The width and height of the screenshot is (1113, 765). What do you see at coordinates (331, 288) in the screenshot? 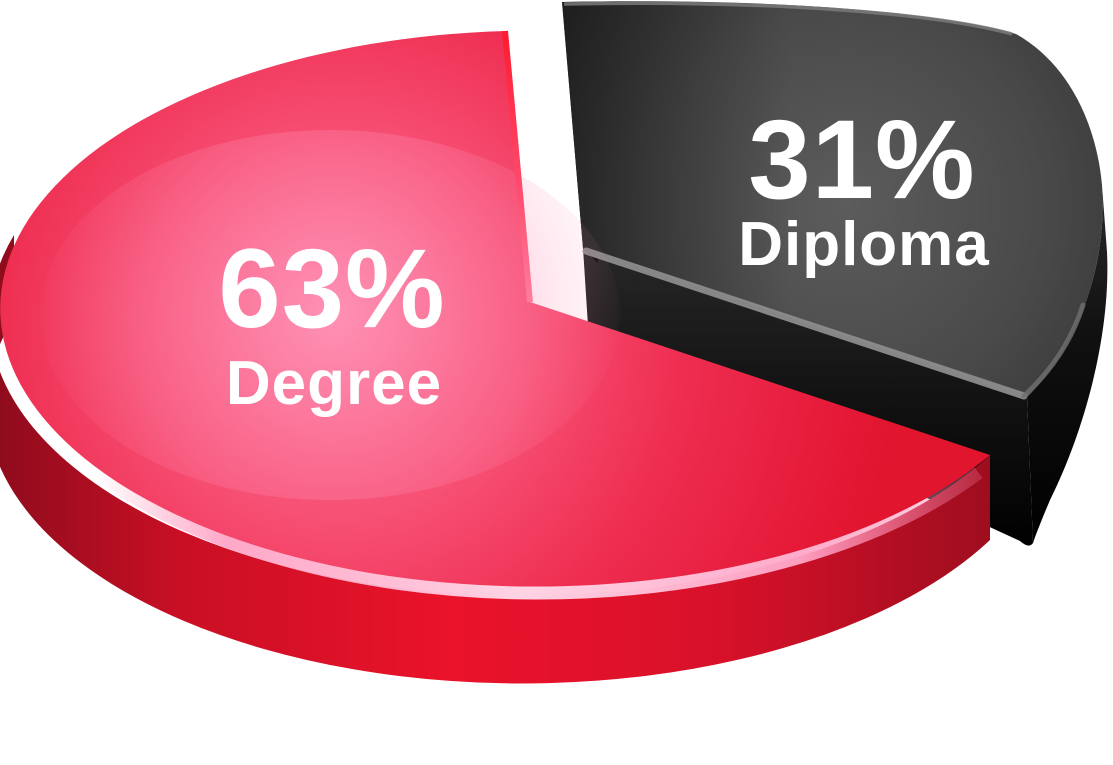
I see `degree-percent-label: 63%` at bounding box center [331, 288].